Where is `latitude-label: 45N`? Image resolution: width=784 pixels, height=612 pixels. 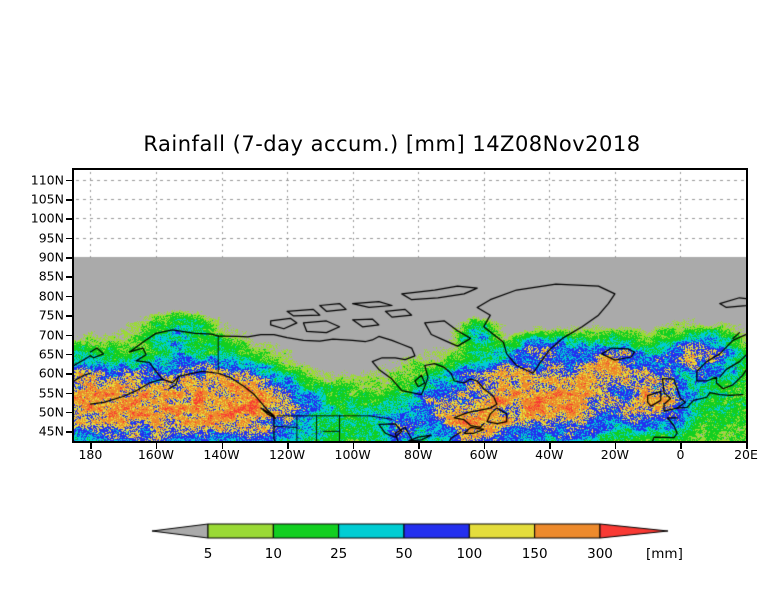 latitude-label: 45N is located at coordinates (51, 431).